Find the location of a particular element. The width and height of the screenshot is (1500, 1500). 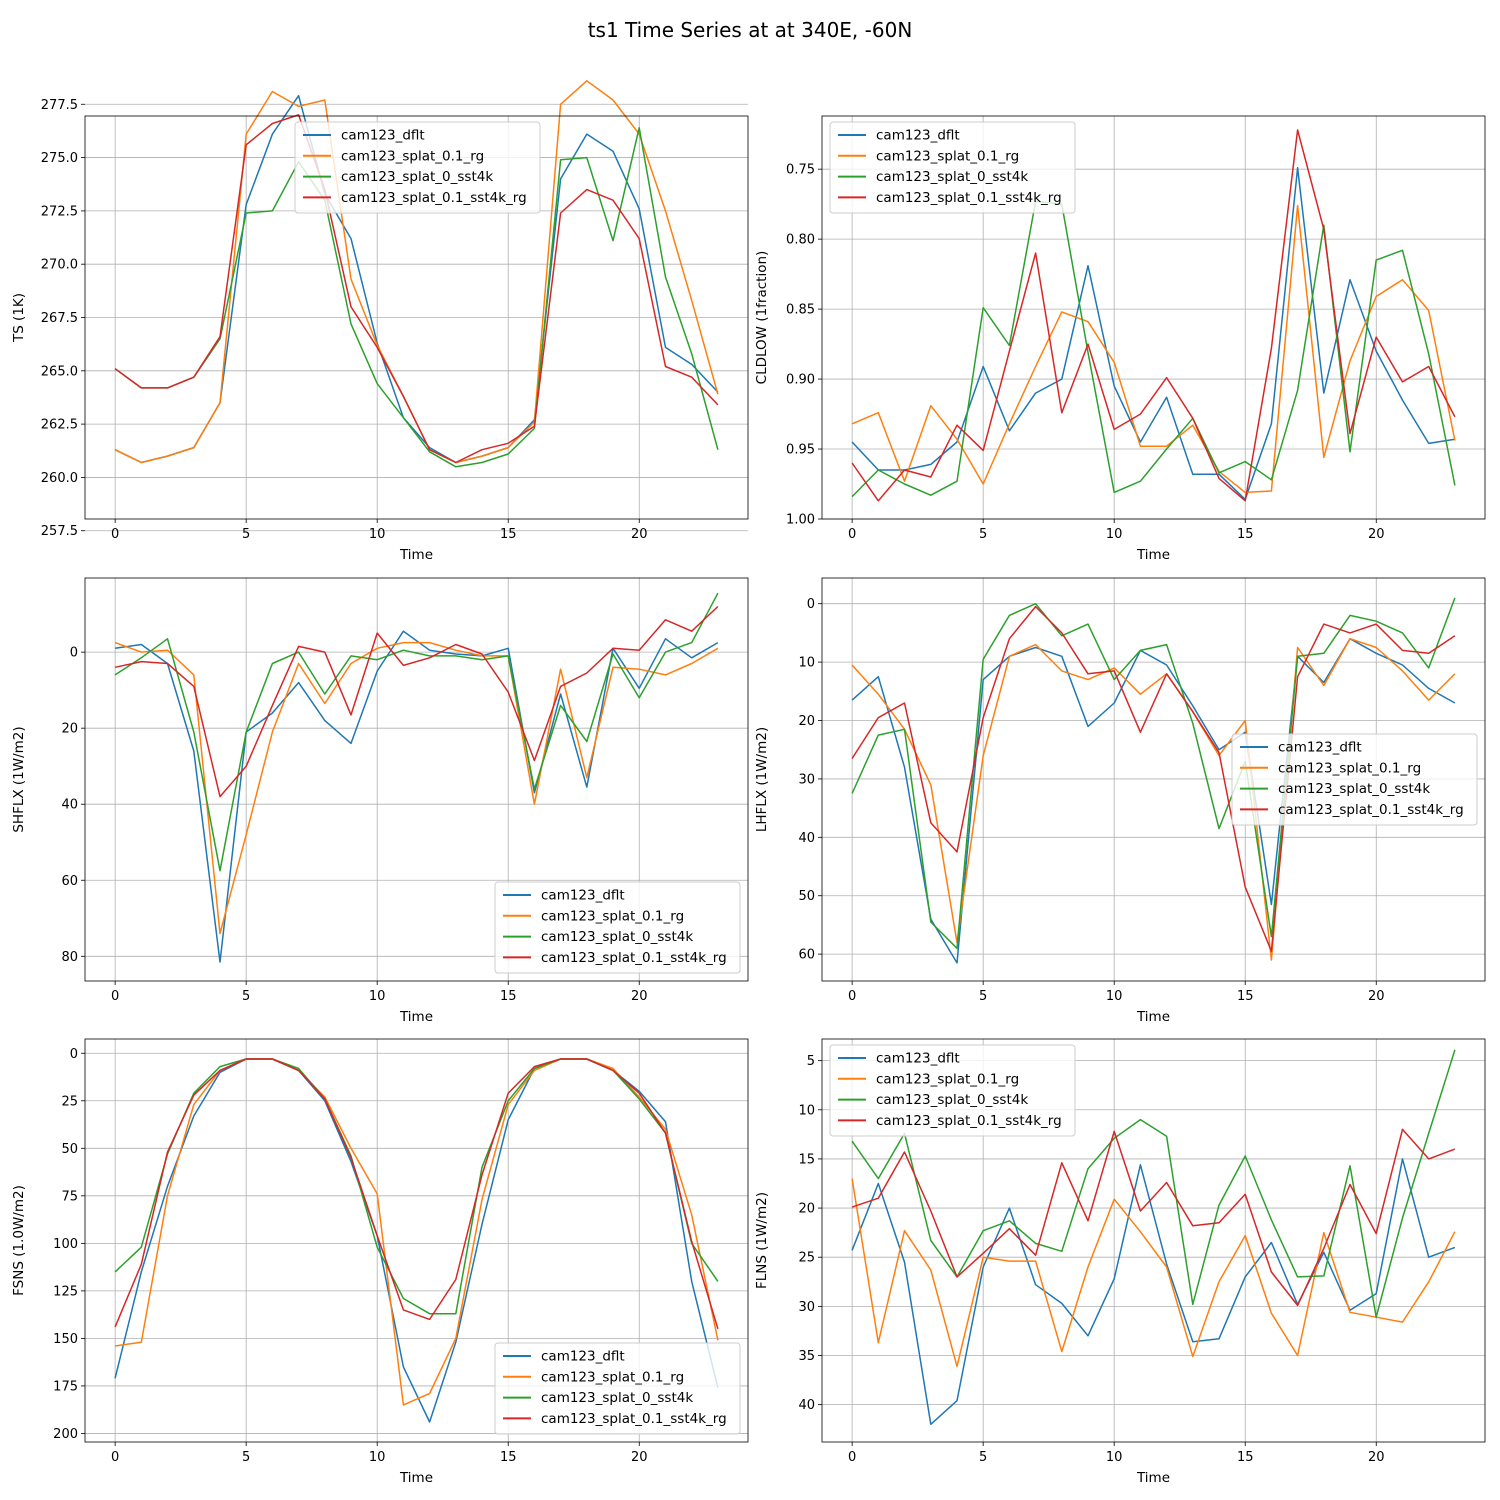

y-tick-label: 265.0 is located at coordinates (59, 371).